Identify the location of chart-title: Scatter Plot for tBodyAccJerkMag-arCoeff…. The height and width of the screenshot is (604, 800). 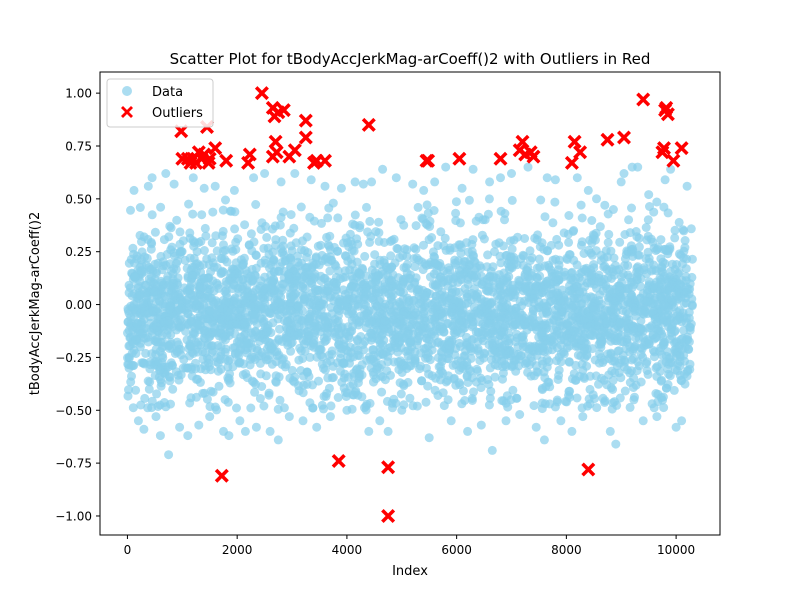
(410, 59).